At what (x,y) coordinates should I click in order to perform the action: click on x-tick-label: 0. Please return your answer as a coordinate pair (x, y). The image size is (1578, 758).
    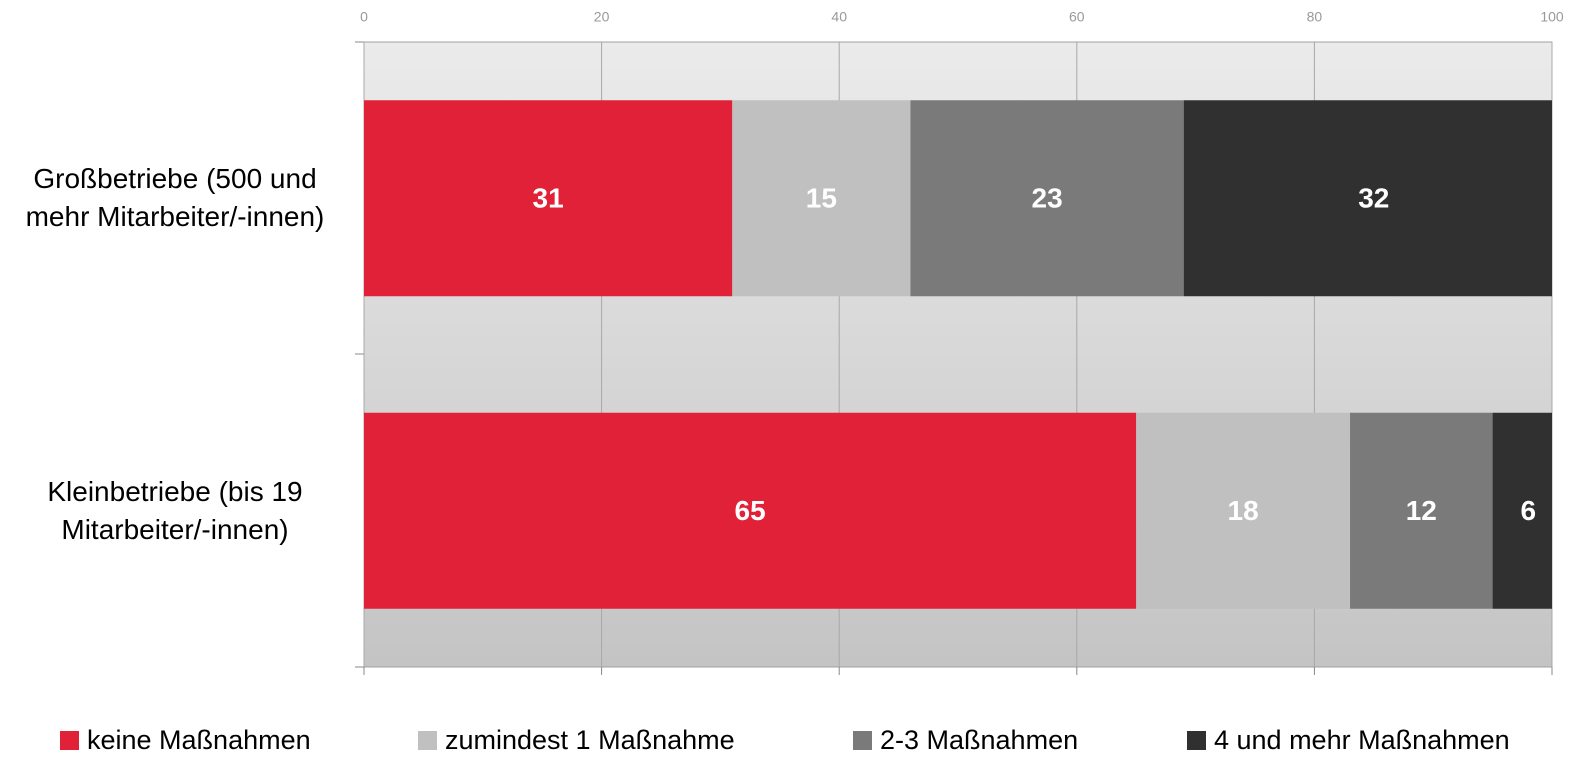
    Looking at the image, I should click on (364, 17).